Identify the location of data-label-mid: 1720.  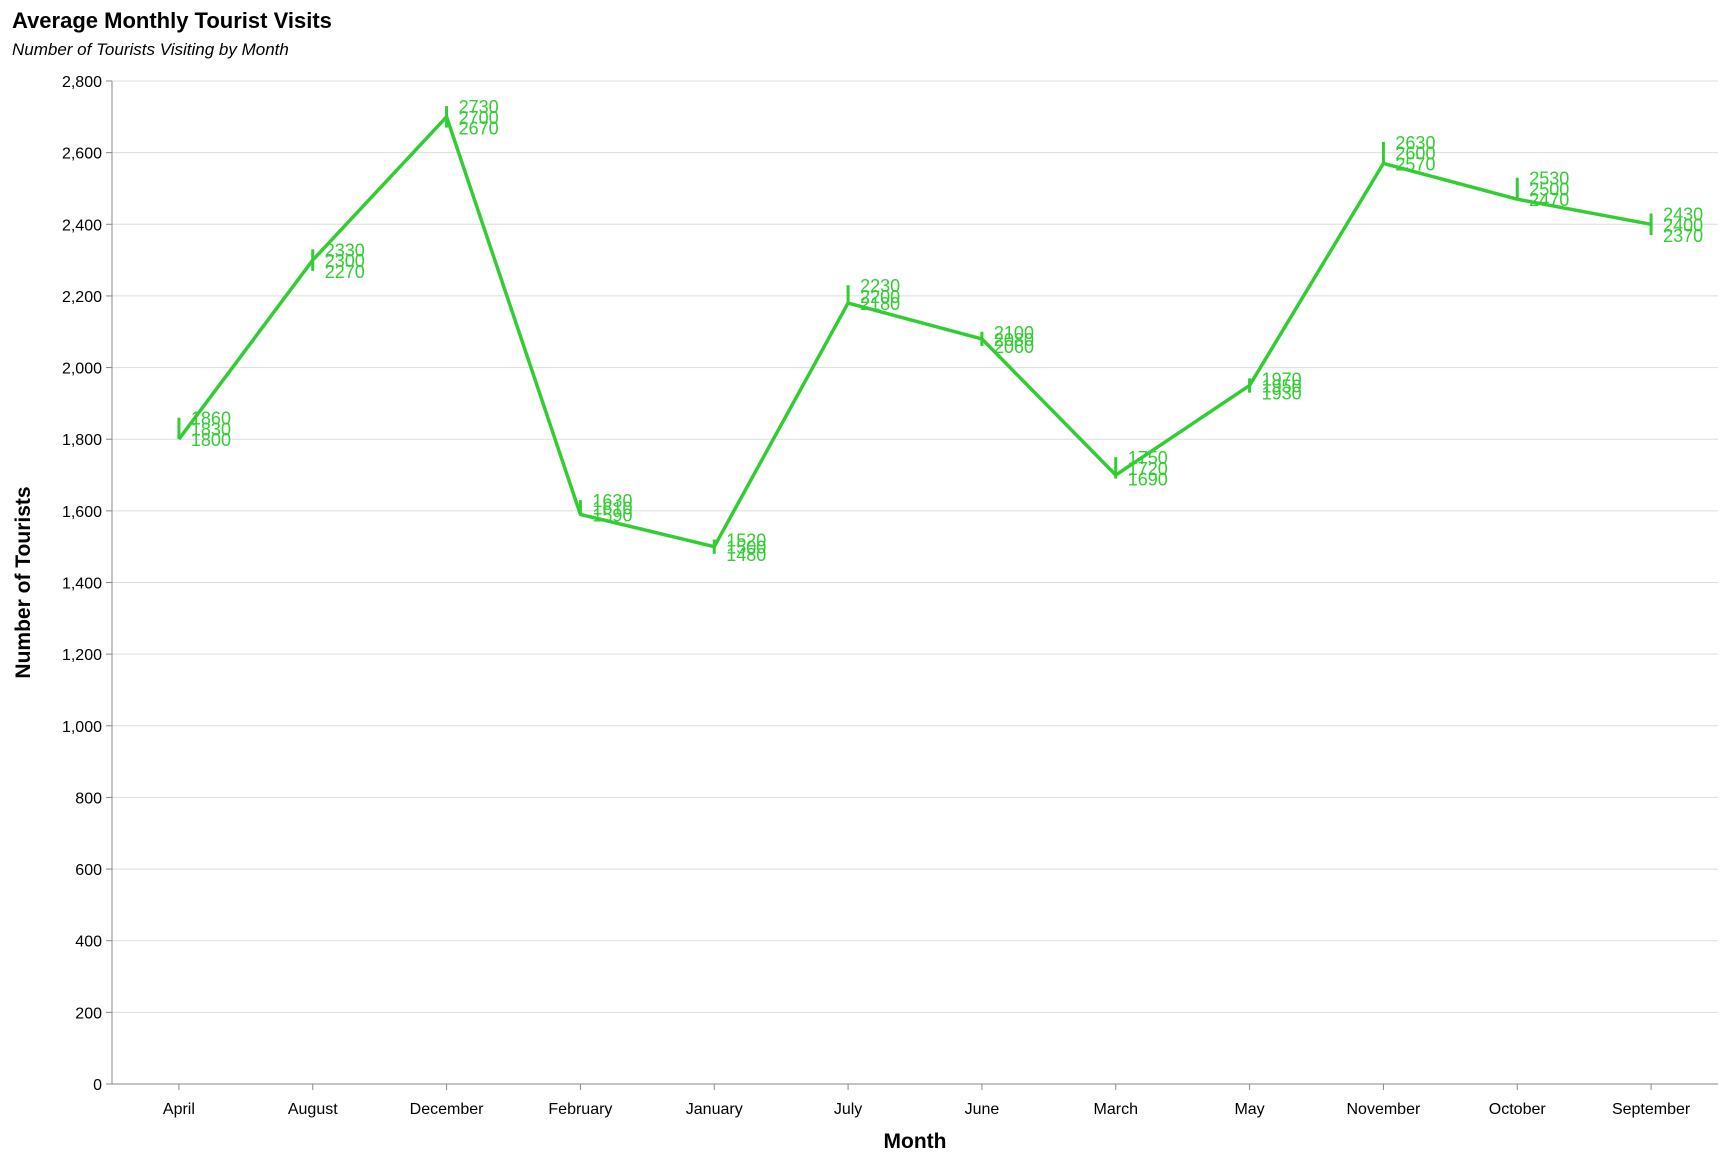
(1148, 469).